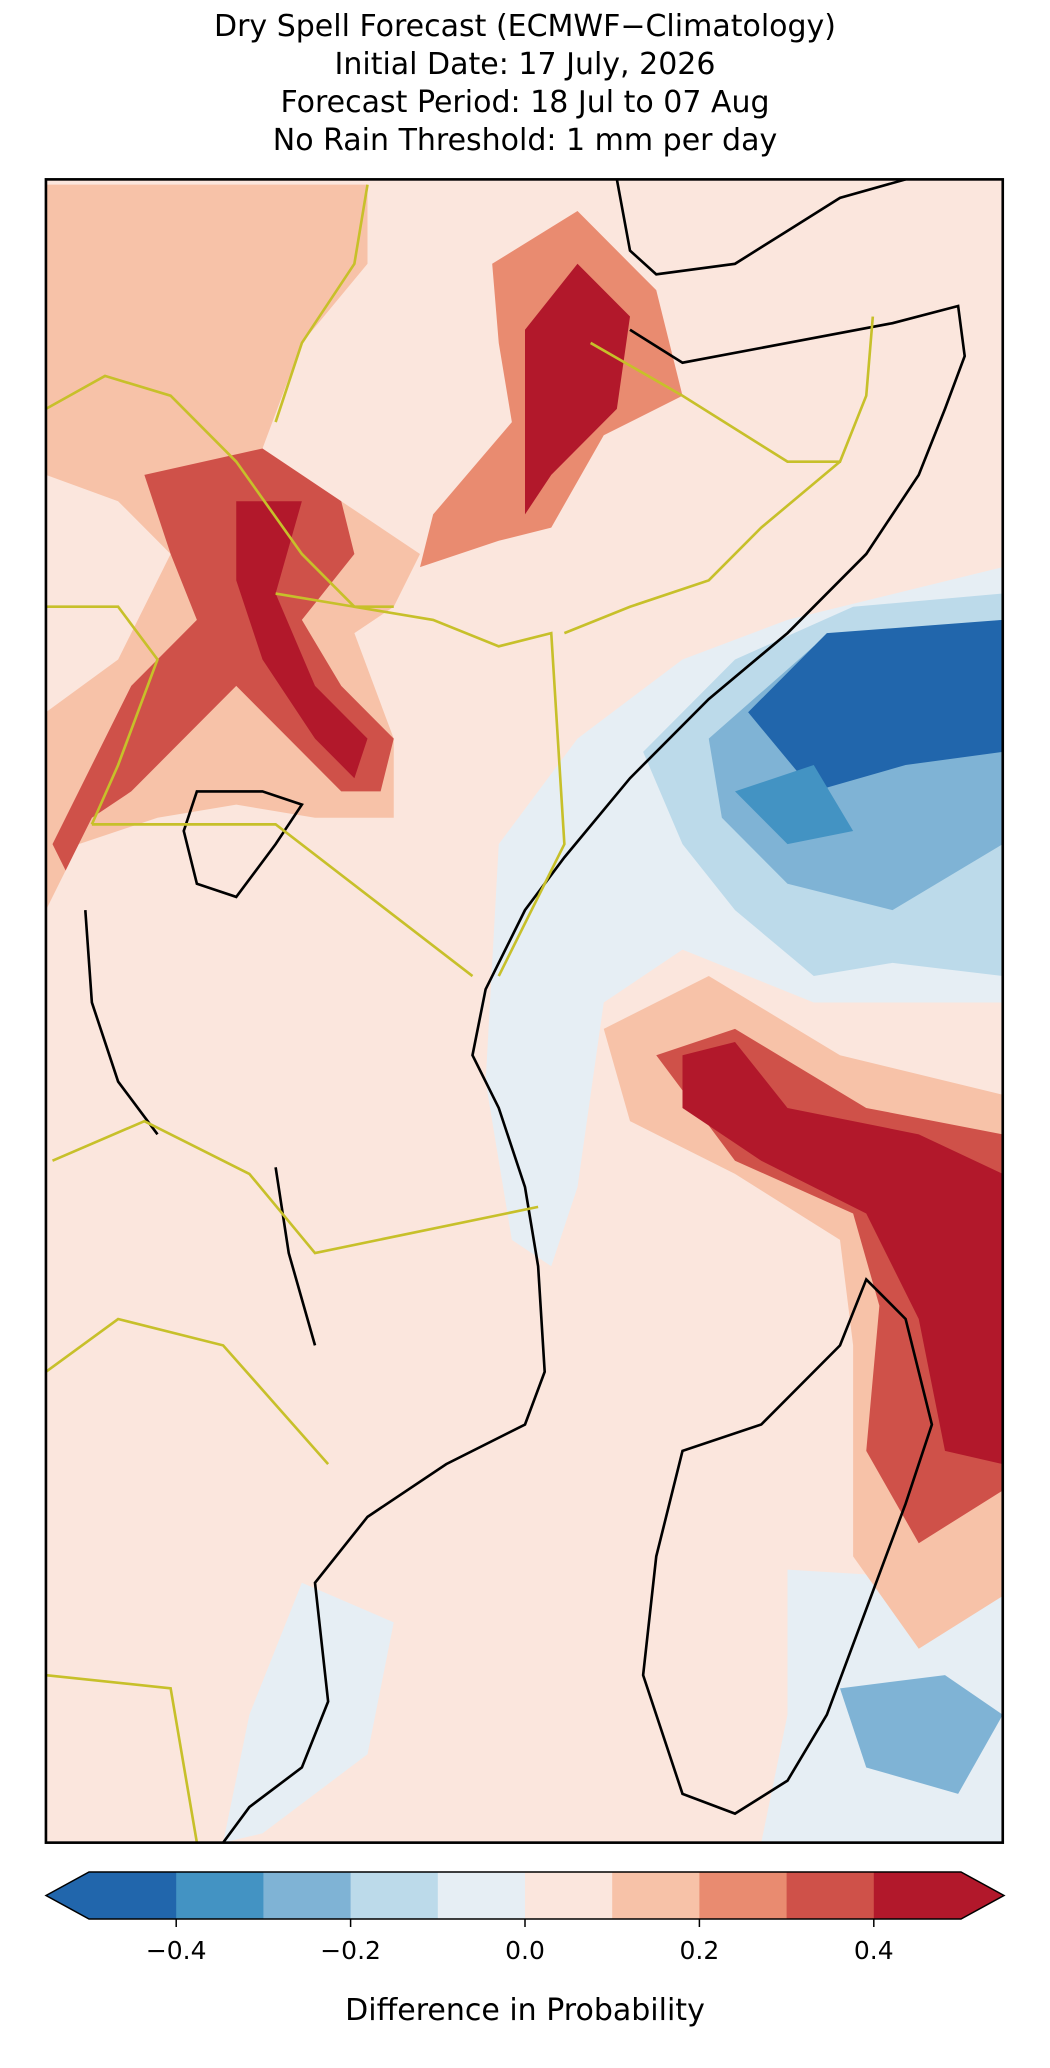 Image resolution: width=1050 pixels, height=2068 pixels. I want to click on chart-title: Dry Spell Forecast (ECMWF−Climatology), so click(525, 26).